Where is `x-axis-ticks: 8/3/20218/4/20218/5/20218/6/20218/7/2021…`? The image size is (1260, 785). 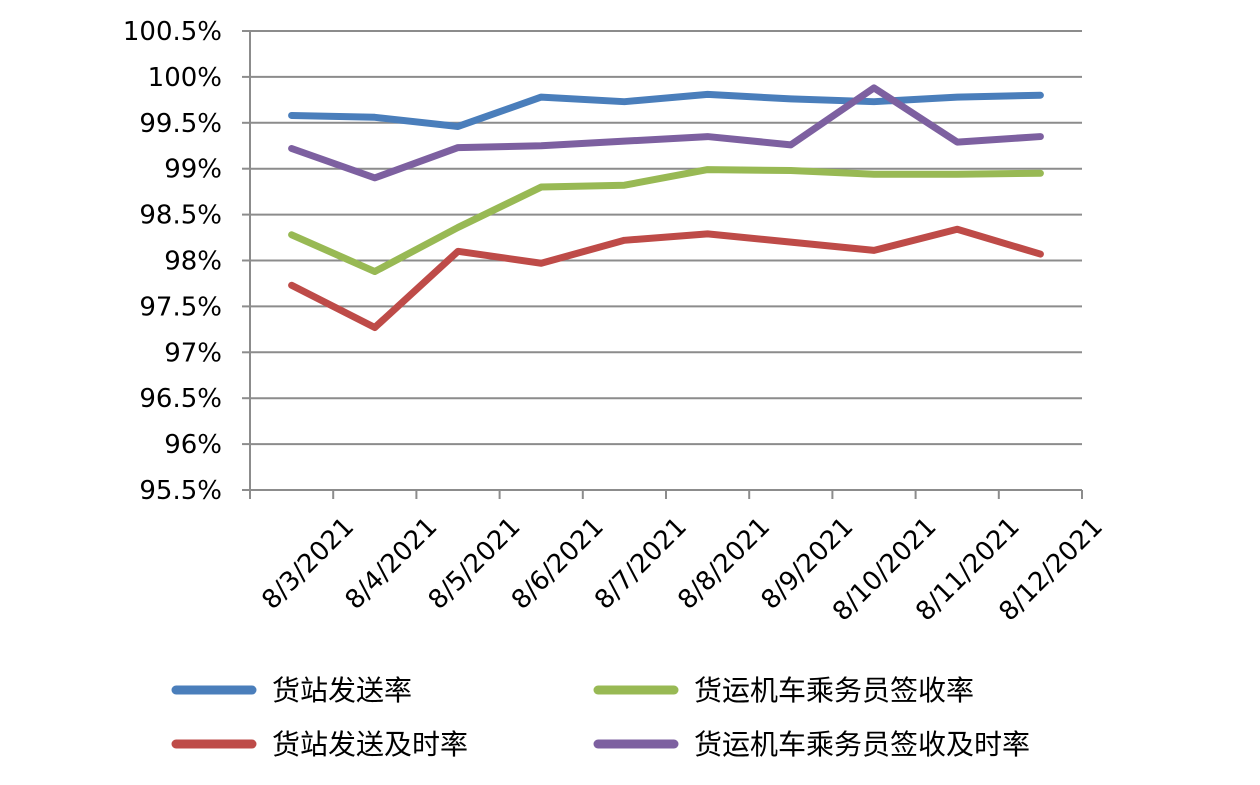
x-axis-ticks: 8/3/20218/4/20218/5/20218/6/20218/7/2021… is located at coordinates (682, 569).